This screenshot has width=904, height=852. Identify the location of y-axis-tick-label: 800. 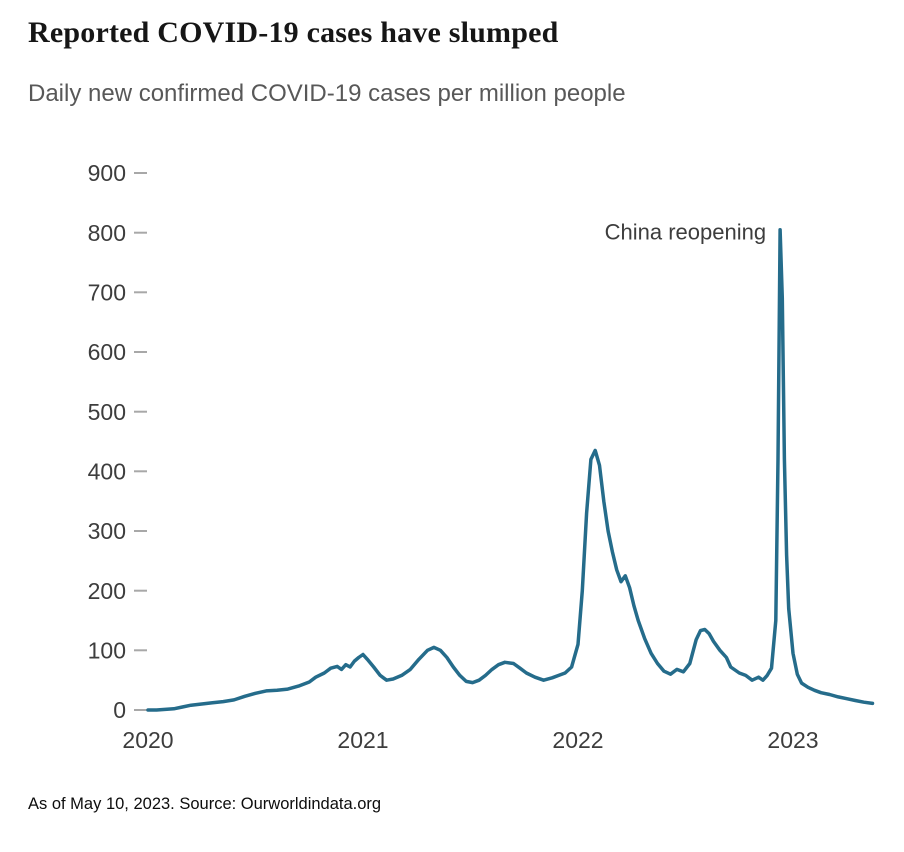
(107, 233).